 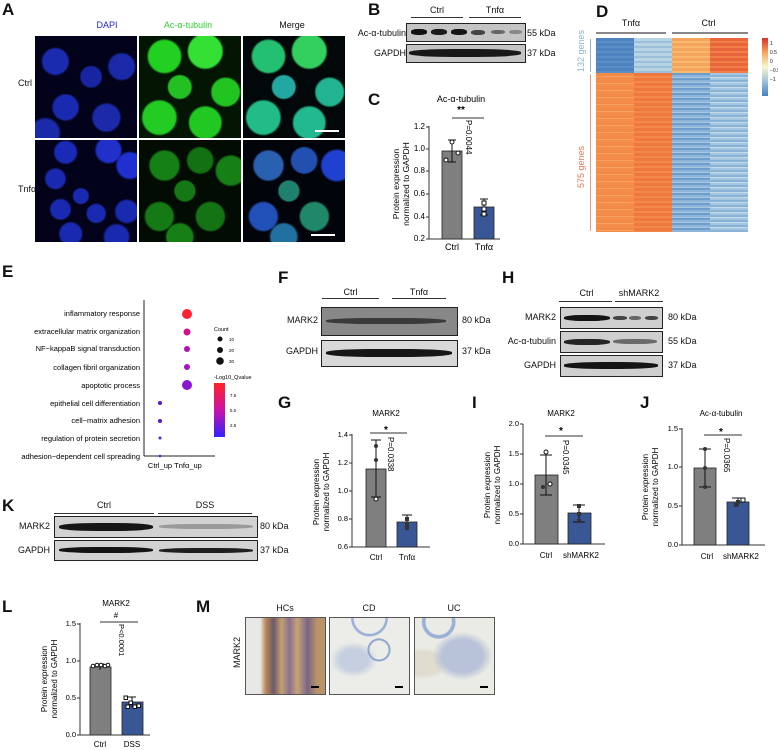 What do you see at coordinates (682, 365) in the screenshot?
I see `kda-label: 37 kDa` at bounding box center [682, 365].